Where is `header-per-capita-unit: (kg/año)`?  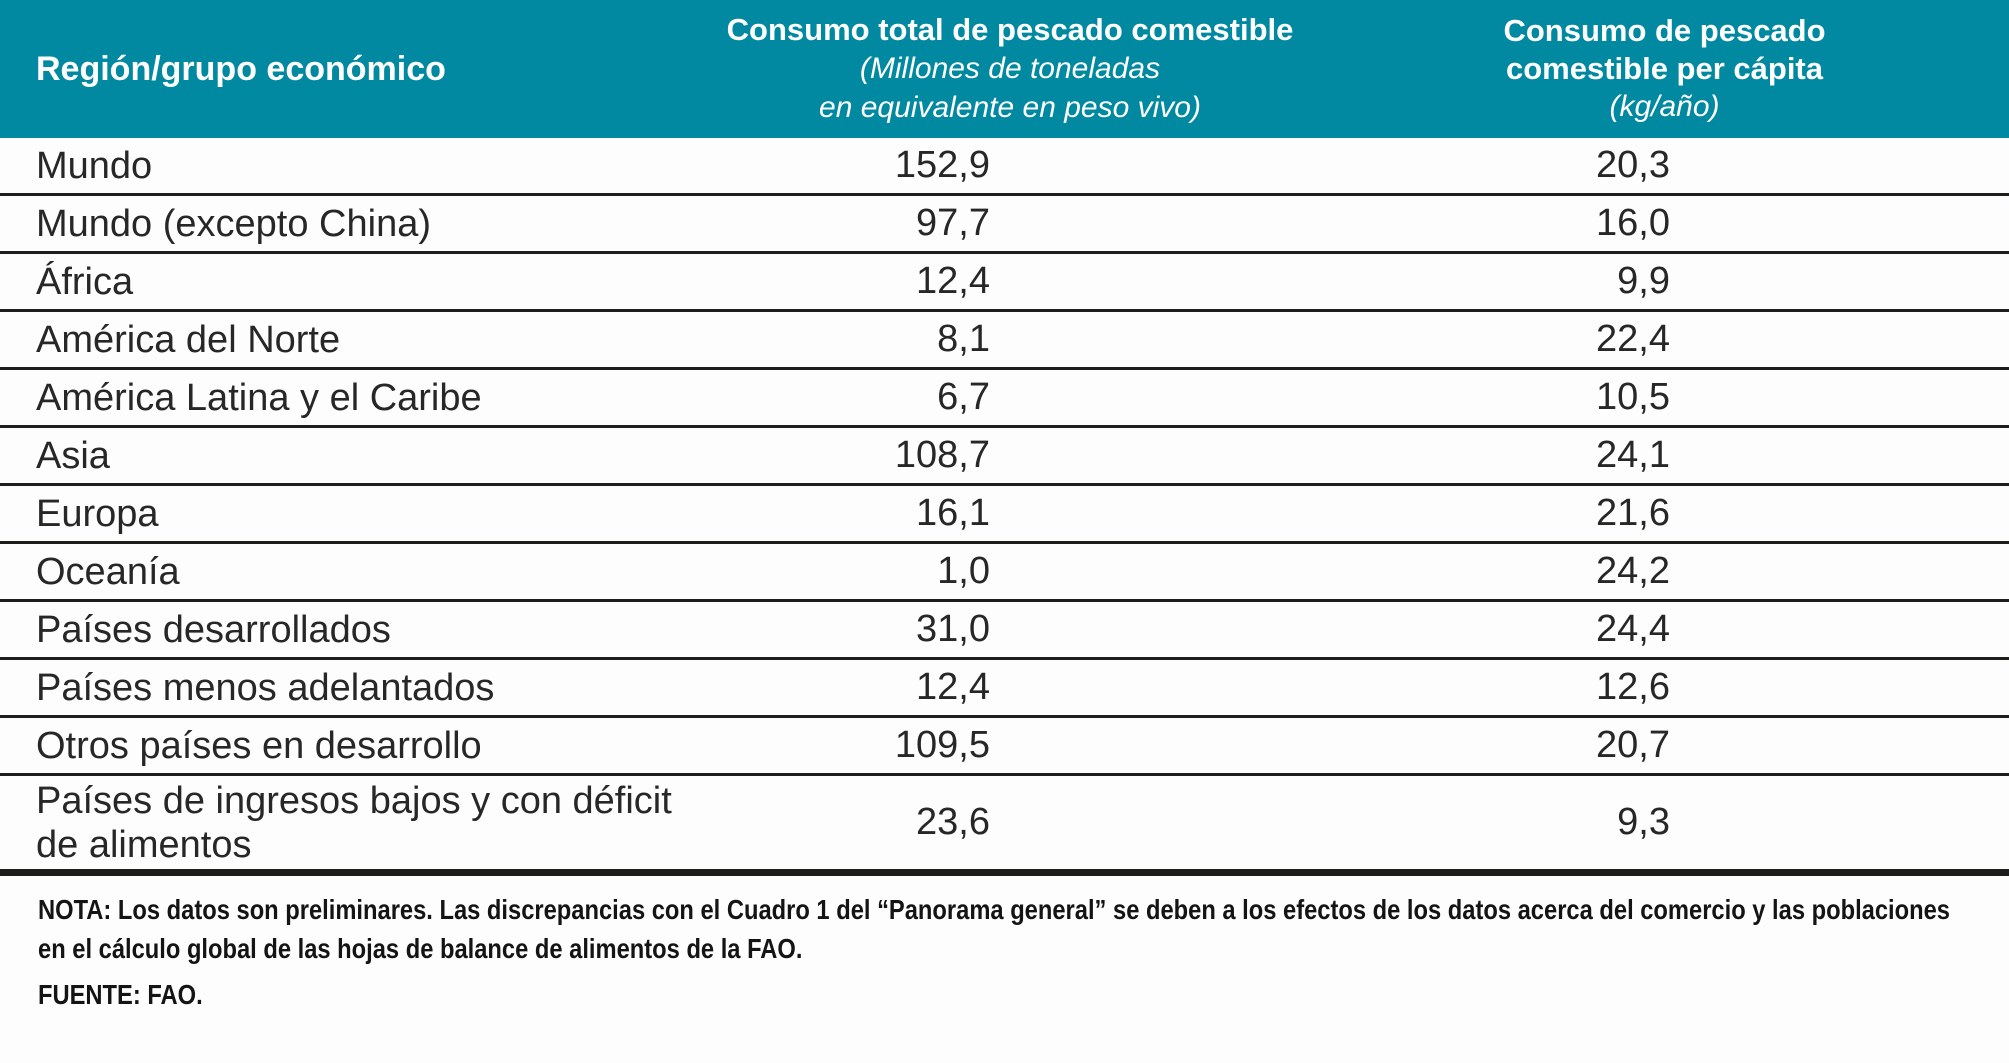 header-per-capita-unit: (kg/año) is located at coordinates (1664, 106).